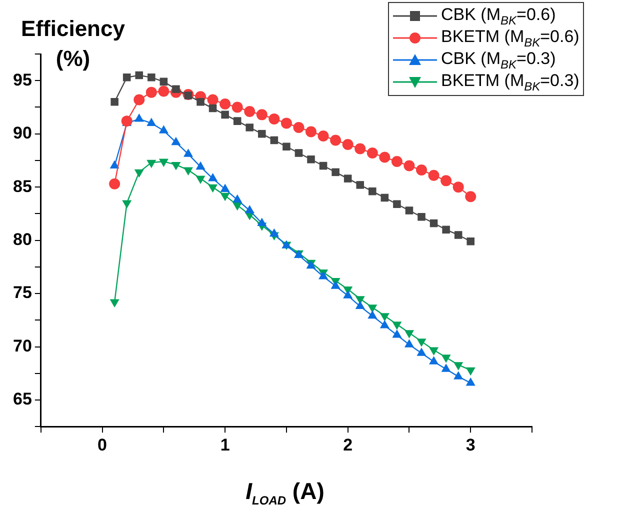  I want to click on y-tick-label: 80, so click(22, 239).